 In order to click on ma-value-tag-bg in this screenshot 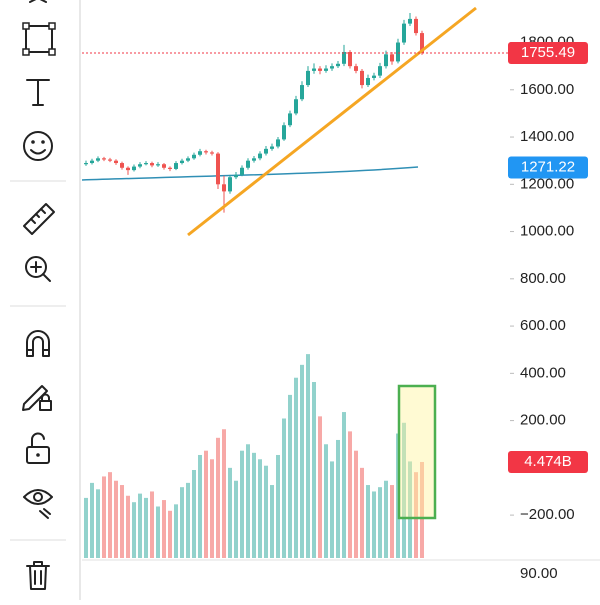, I will do `click(548, 167)`.